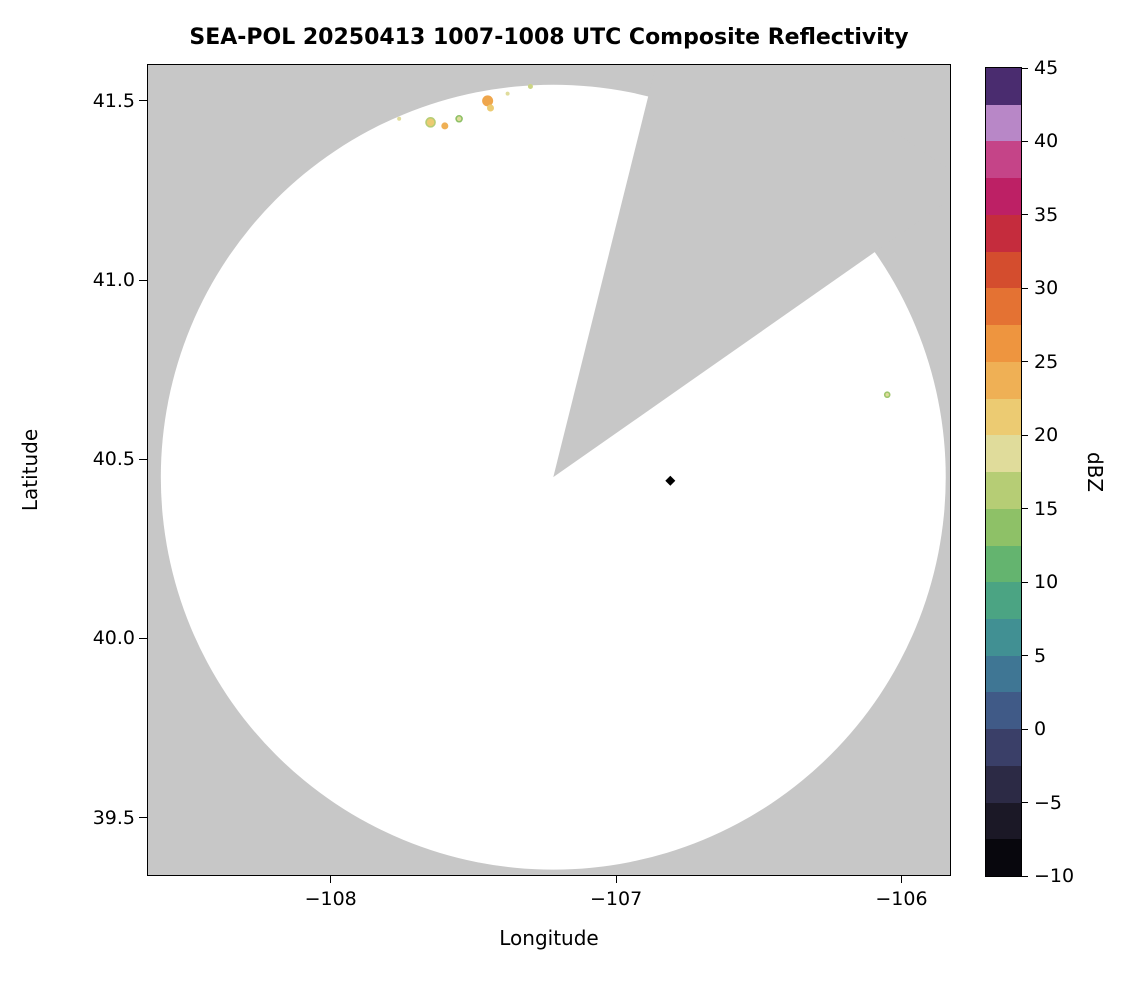  What do you see at coordinates (1046, 141) in the screenshot?
I see `colorbar-tick-label: 40` at bounding box center [1046, 141].